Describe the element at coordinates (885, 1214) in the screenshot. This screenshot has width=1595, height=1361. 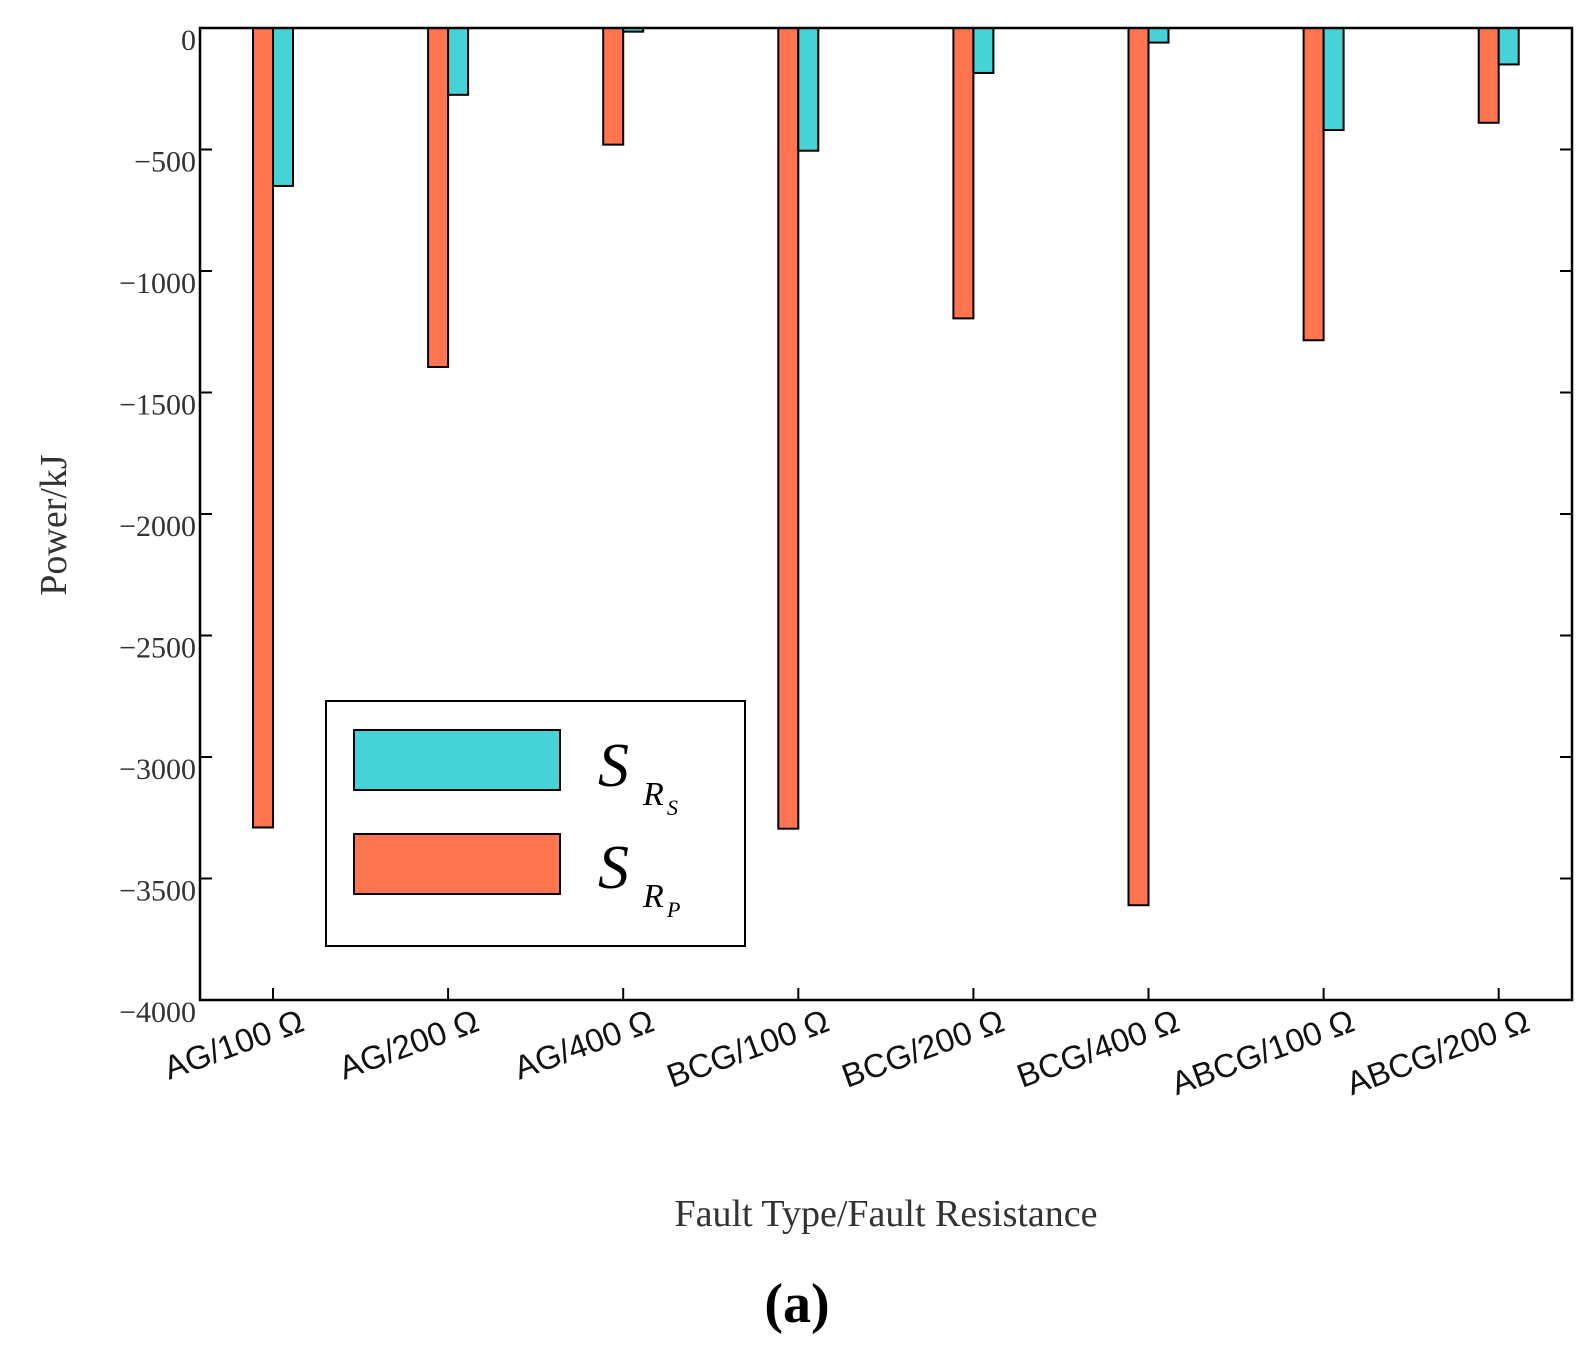
I see `x-axis-label: Fault Type/Fault Resistance` at that location.